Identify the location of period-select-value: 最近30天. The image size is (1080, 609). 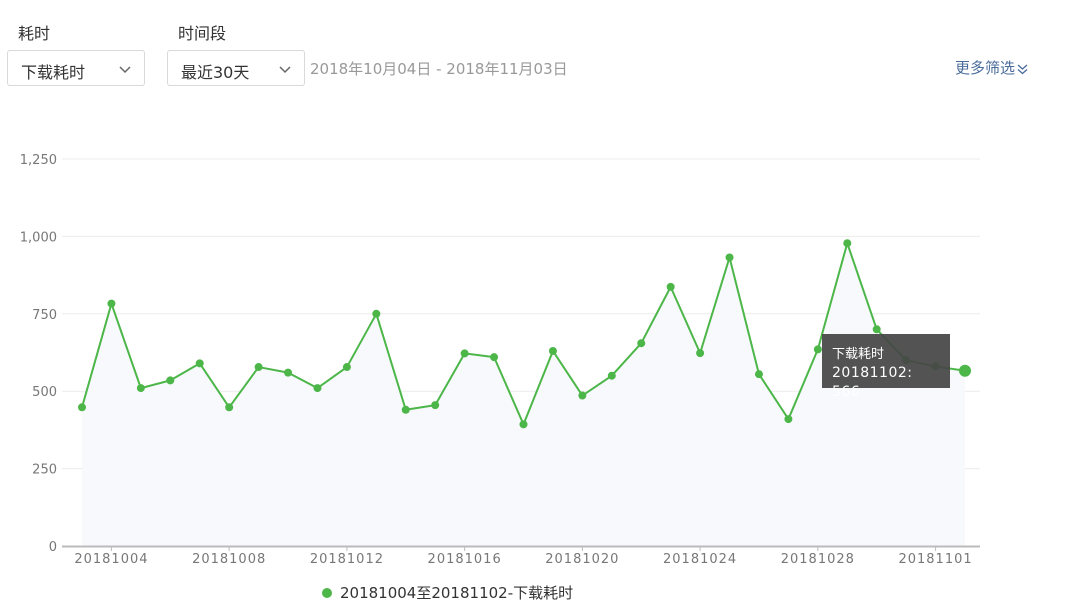
(215, 72).